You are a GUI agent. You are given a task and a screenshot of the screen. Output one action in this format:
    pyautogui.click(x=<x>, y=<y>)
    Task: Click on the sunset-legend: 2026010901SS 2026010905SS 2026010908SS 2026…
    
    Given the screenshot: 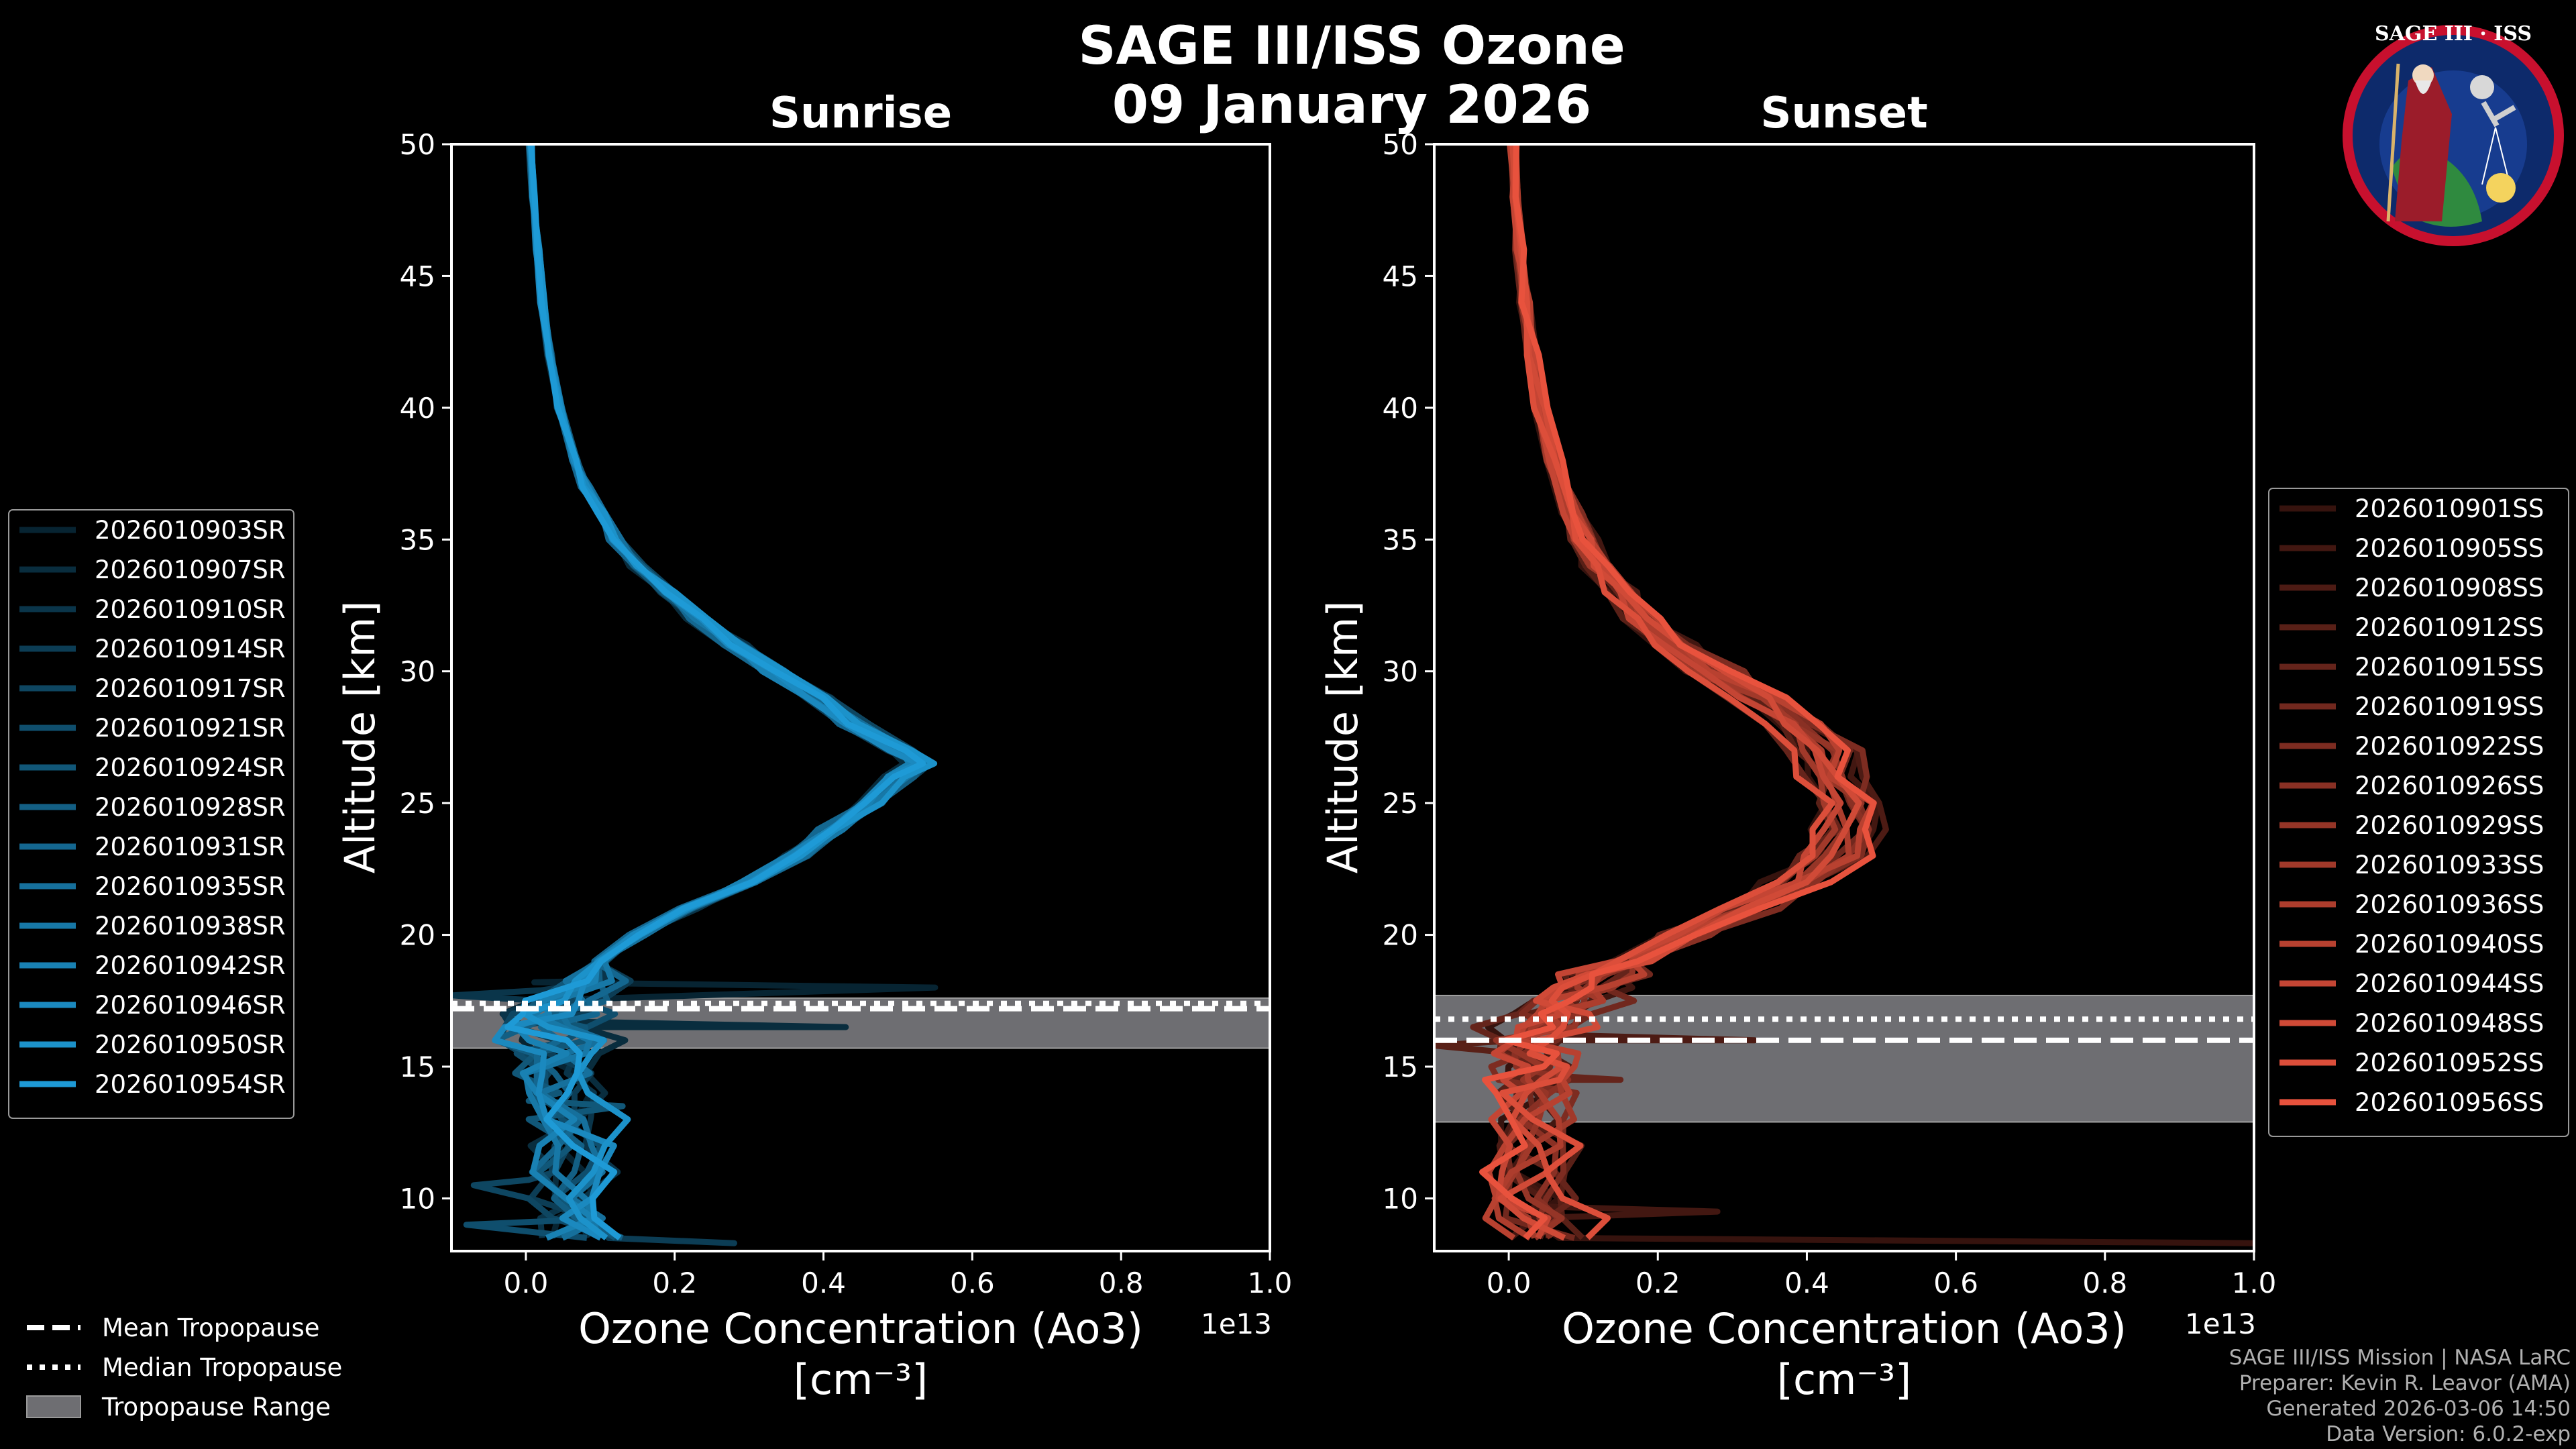 What is the action you would take?
    pyautogui.click(x=2418, y=812)
    